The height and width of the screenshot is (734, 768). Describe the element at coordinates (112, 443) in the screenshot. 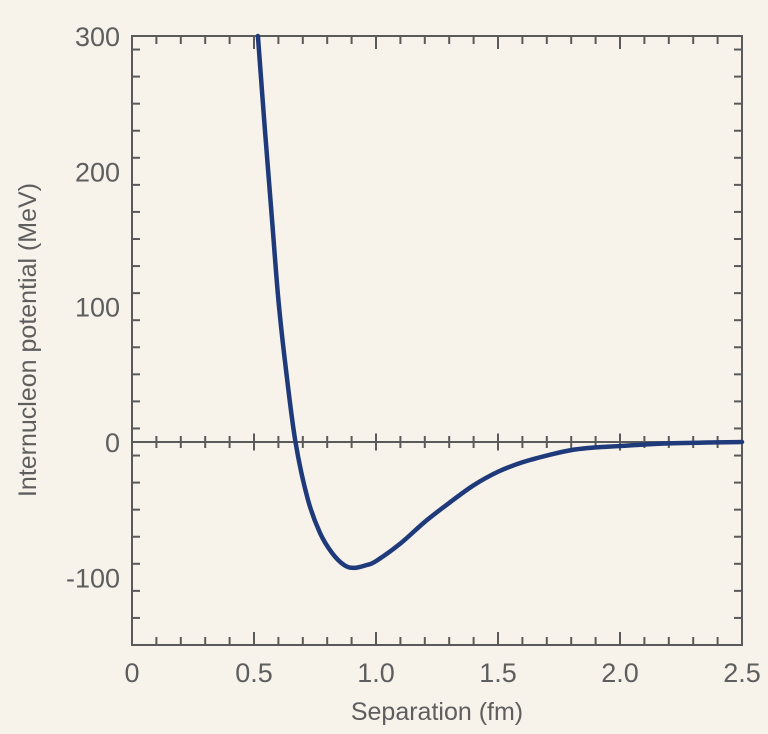

I see `y-tick-label: 0` at that location.